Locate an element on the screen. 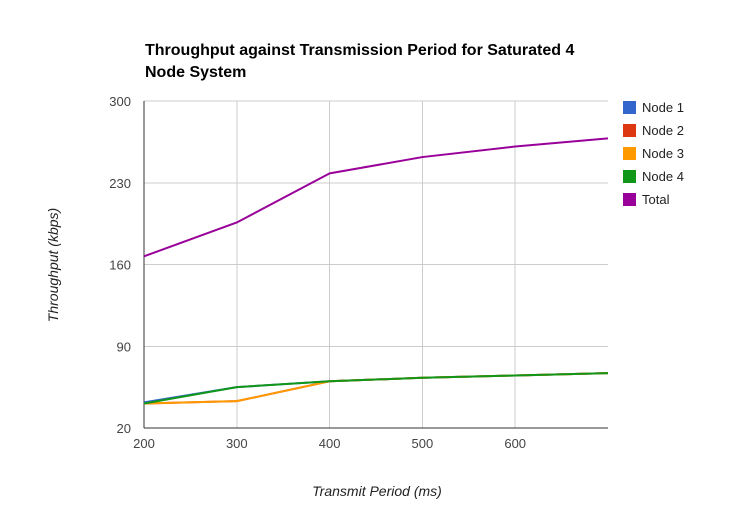 The image size is (753, 530). legend-item-node-4: Node 4 is located at coordinates (653, 176).